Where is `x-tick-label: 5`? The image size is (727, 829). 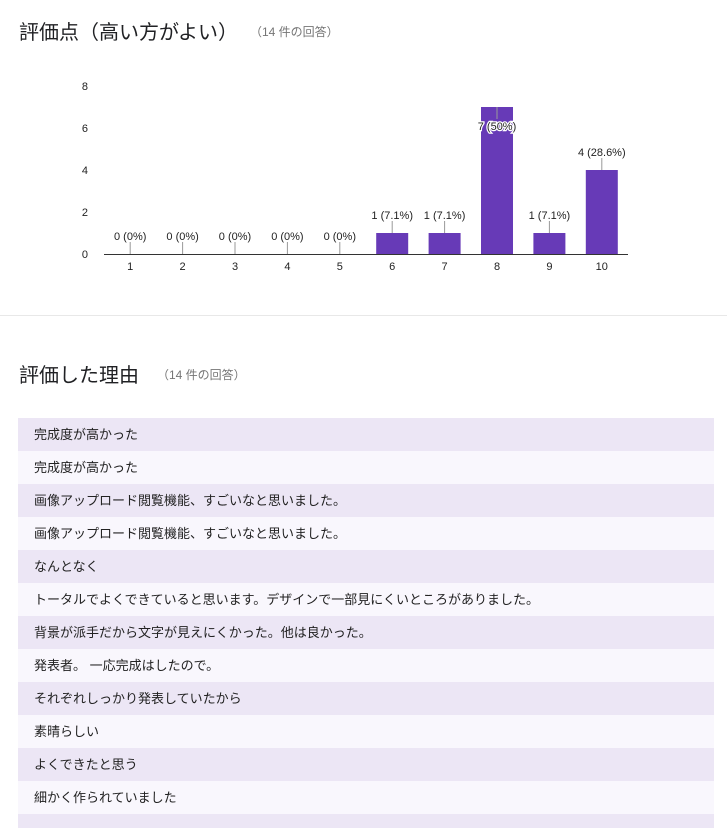
x-tick-label: 5 is located at coordinates (340, 267).